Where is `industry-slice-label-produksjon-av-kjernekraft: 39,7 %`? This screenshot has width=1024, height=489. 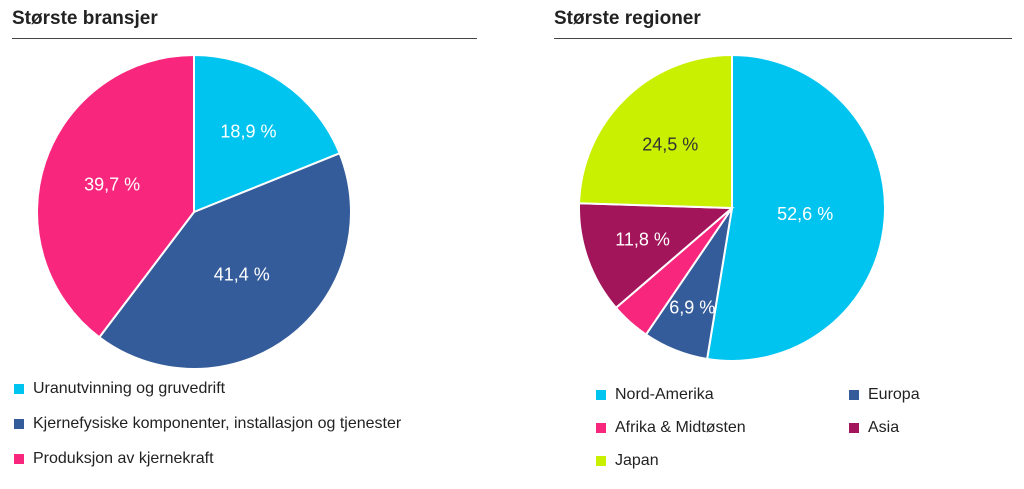
industry-slice-label-produksjon-av-kjernekraft: 39,7 % is located at coordinates (112, 185).